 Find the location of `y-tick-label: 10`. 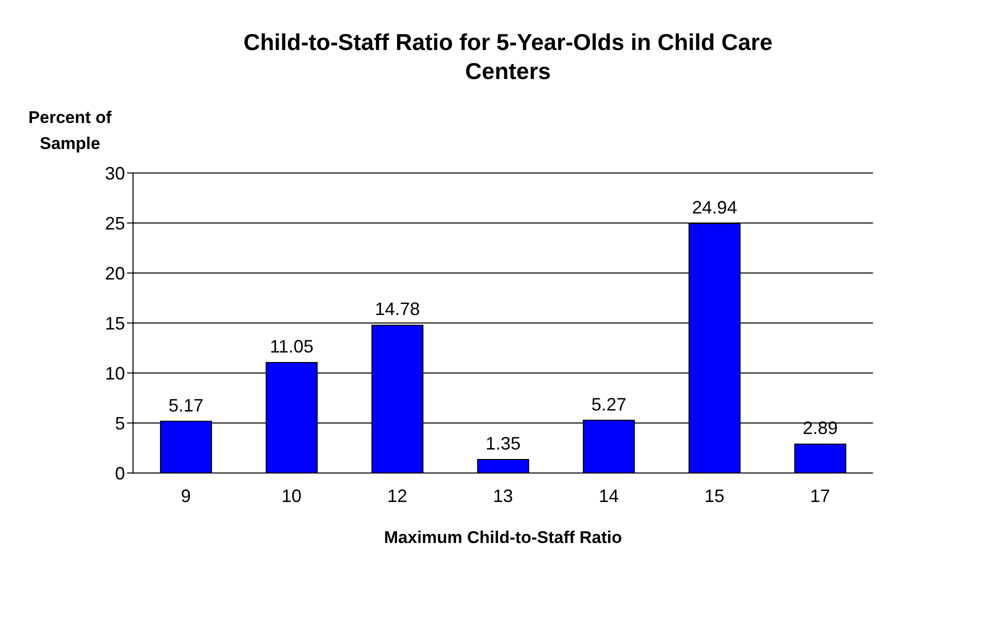

y-tick-label: 10 is located at coordinates (114, 373).